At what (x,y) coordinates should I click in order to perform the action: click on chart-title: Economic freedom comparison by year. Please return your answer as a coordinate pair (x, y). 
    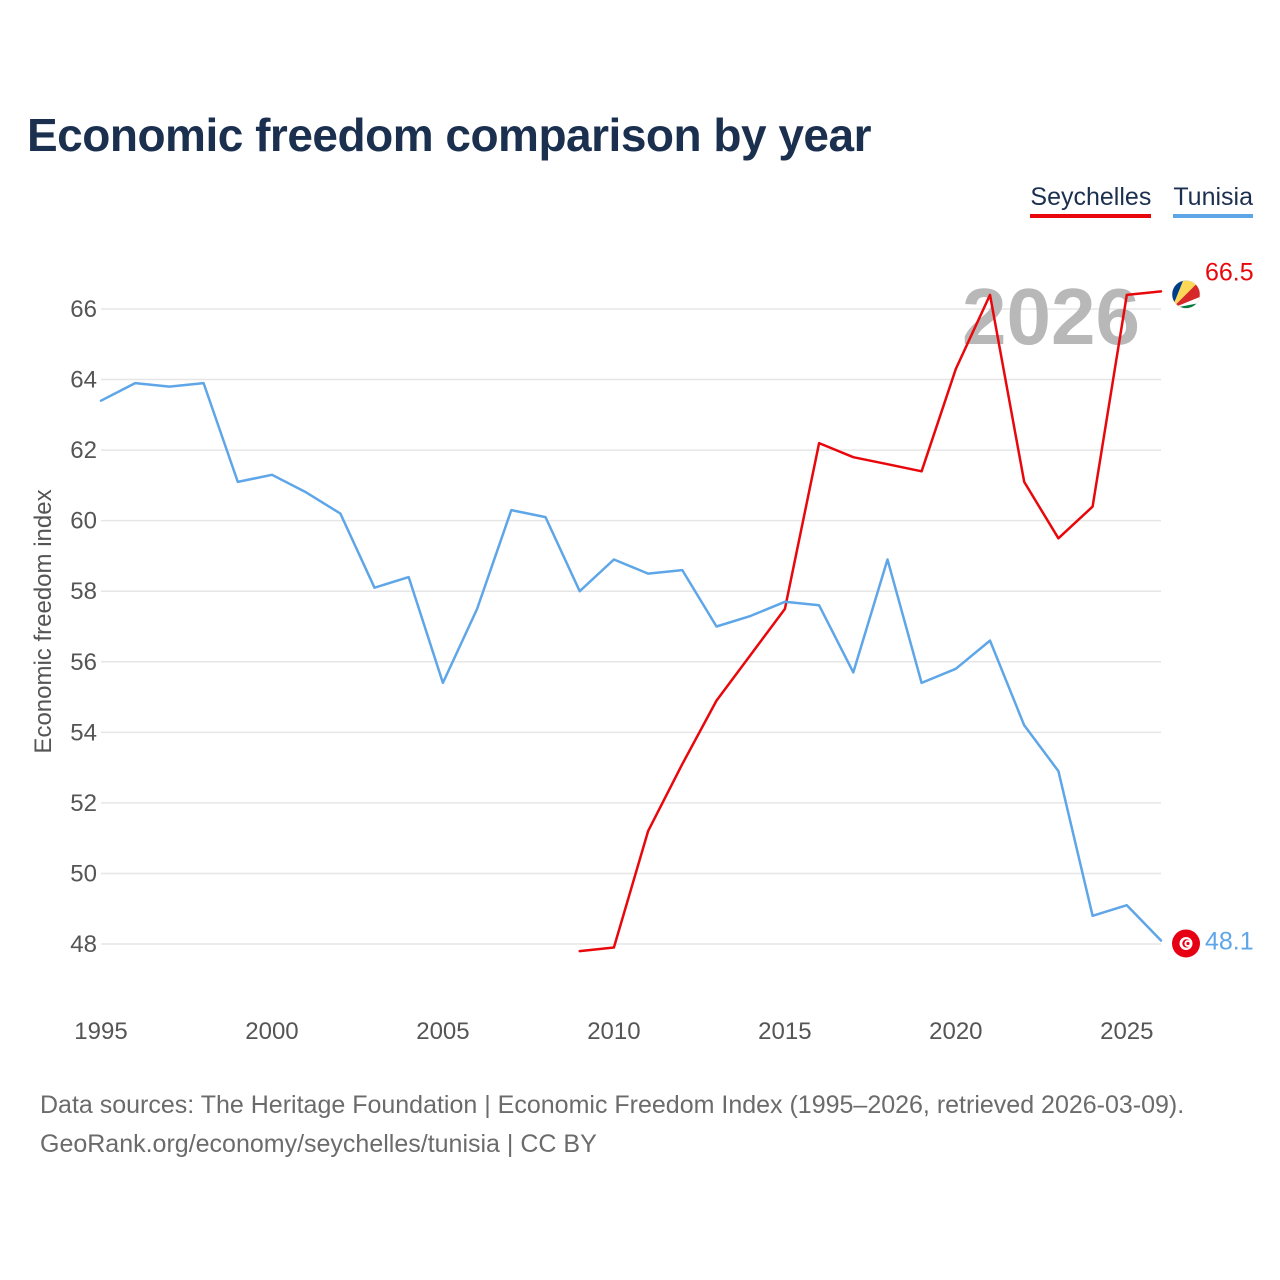
    Looking at the image, I should click on (449, 135).